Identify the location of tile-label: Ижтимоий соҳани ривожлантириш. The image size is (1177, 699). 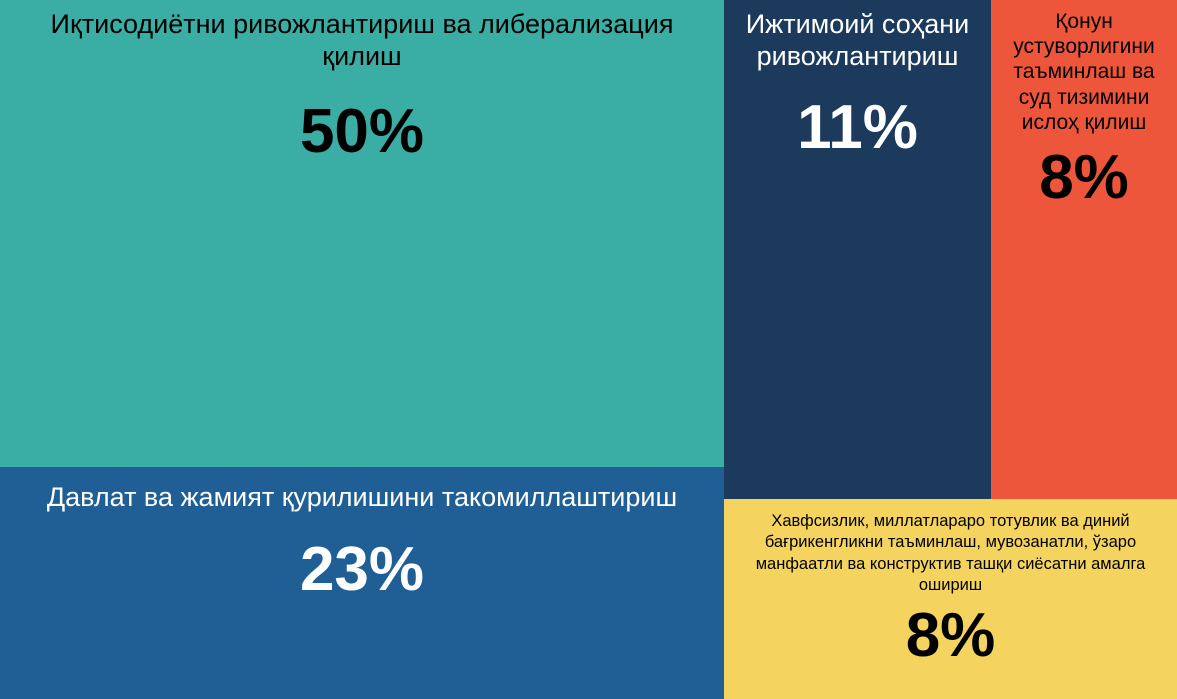
(857, 40).